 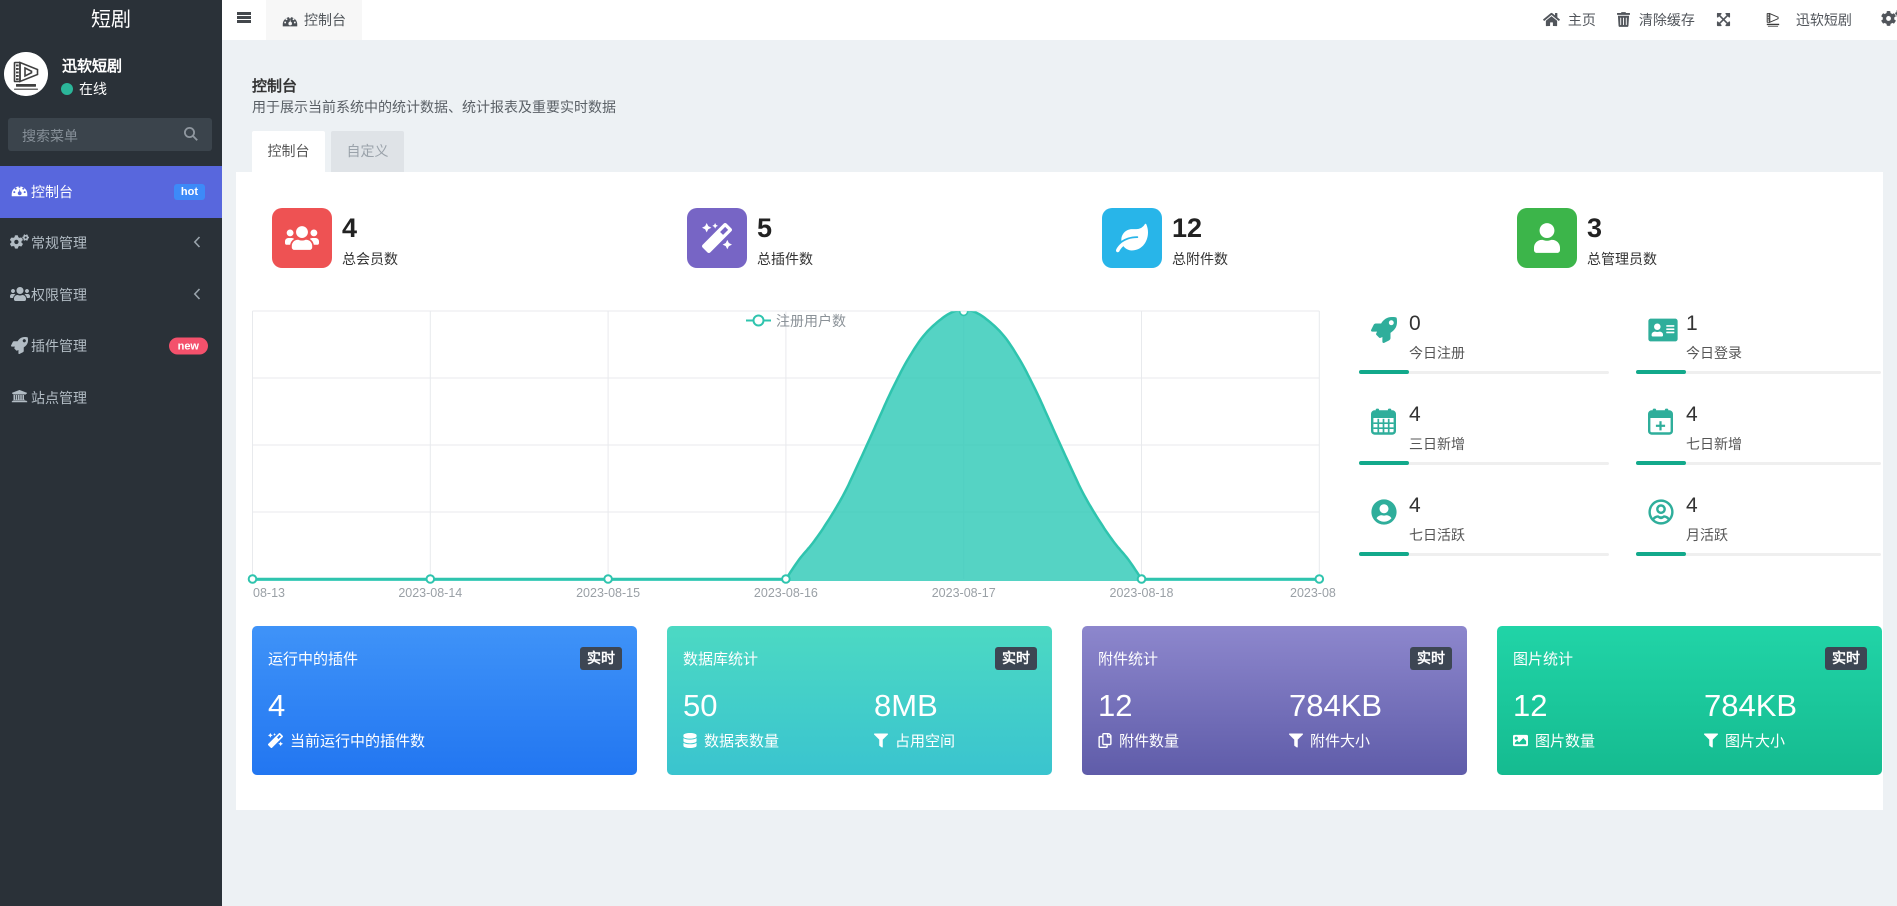 What do you see at coordinates (269, 593) in the screenshot?
I see `svg-text: 08-13` at bounding box center [269, 593].